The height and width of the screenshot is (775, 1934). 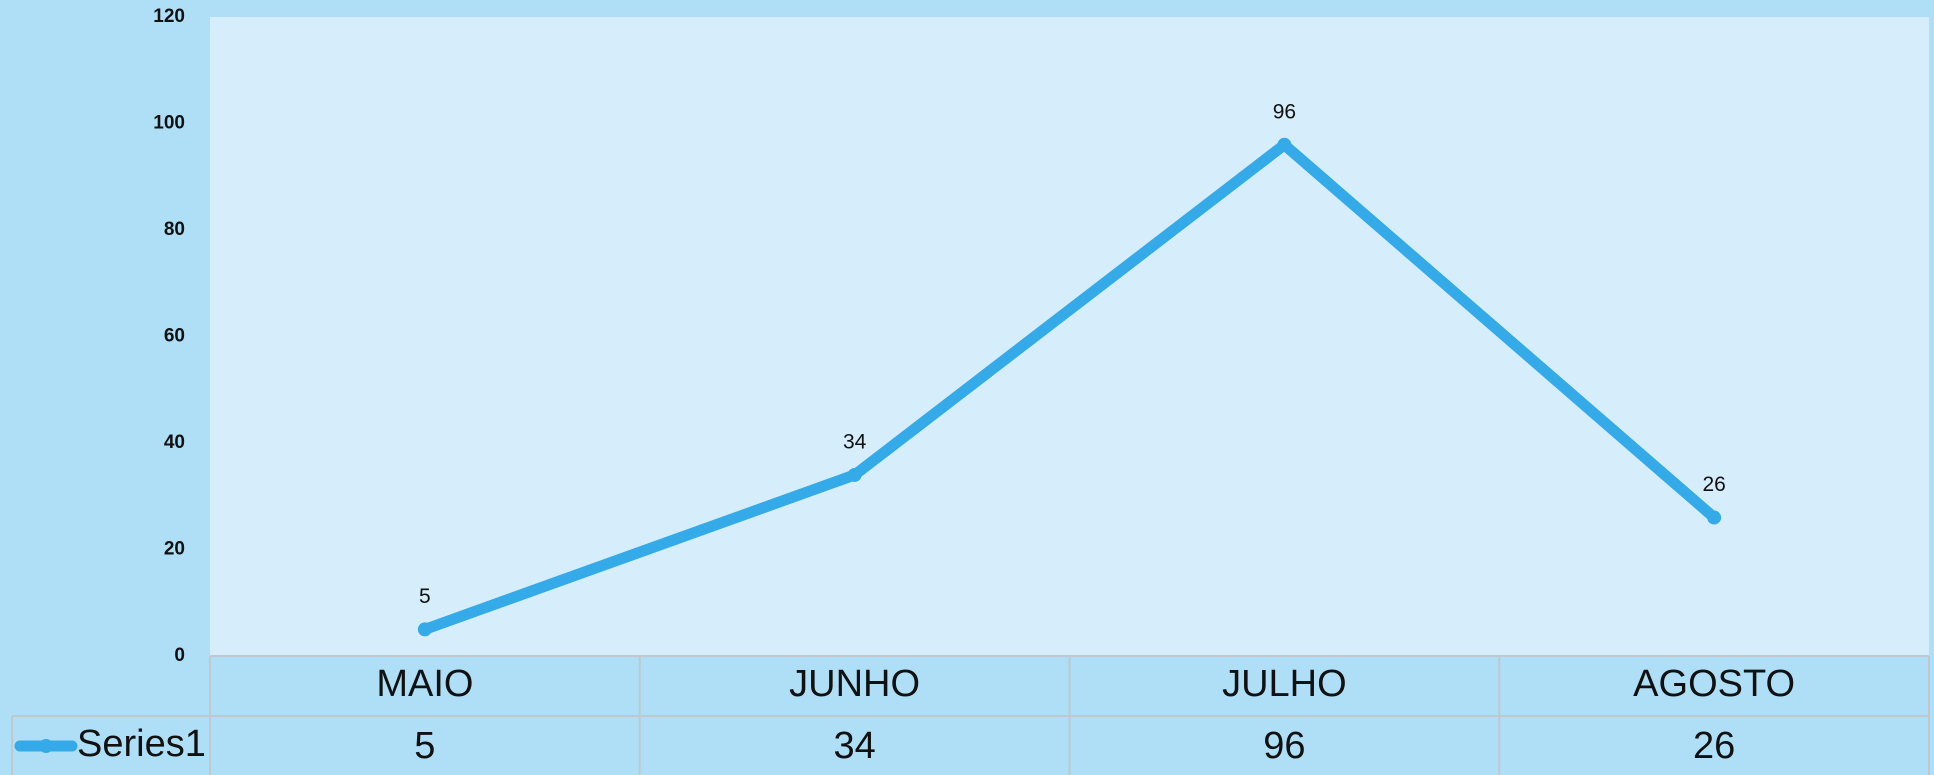 I want to click on x-tick-label: MAIO, so click(x=424, y=684).